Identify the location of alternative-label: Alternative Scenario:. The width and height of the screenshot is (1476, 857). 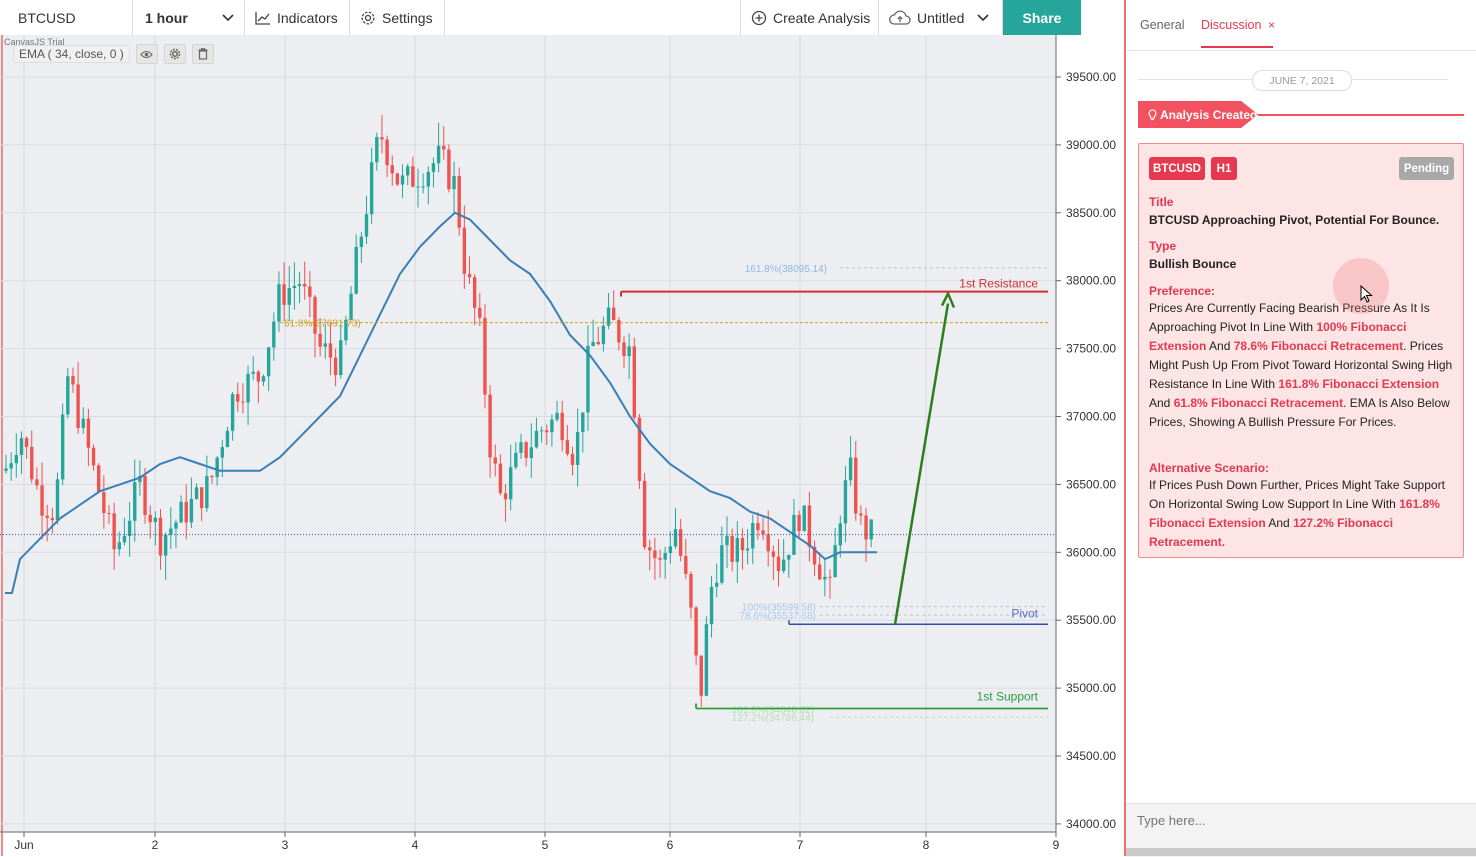
(1209, 468).